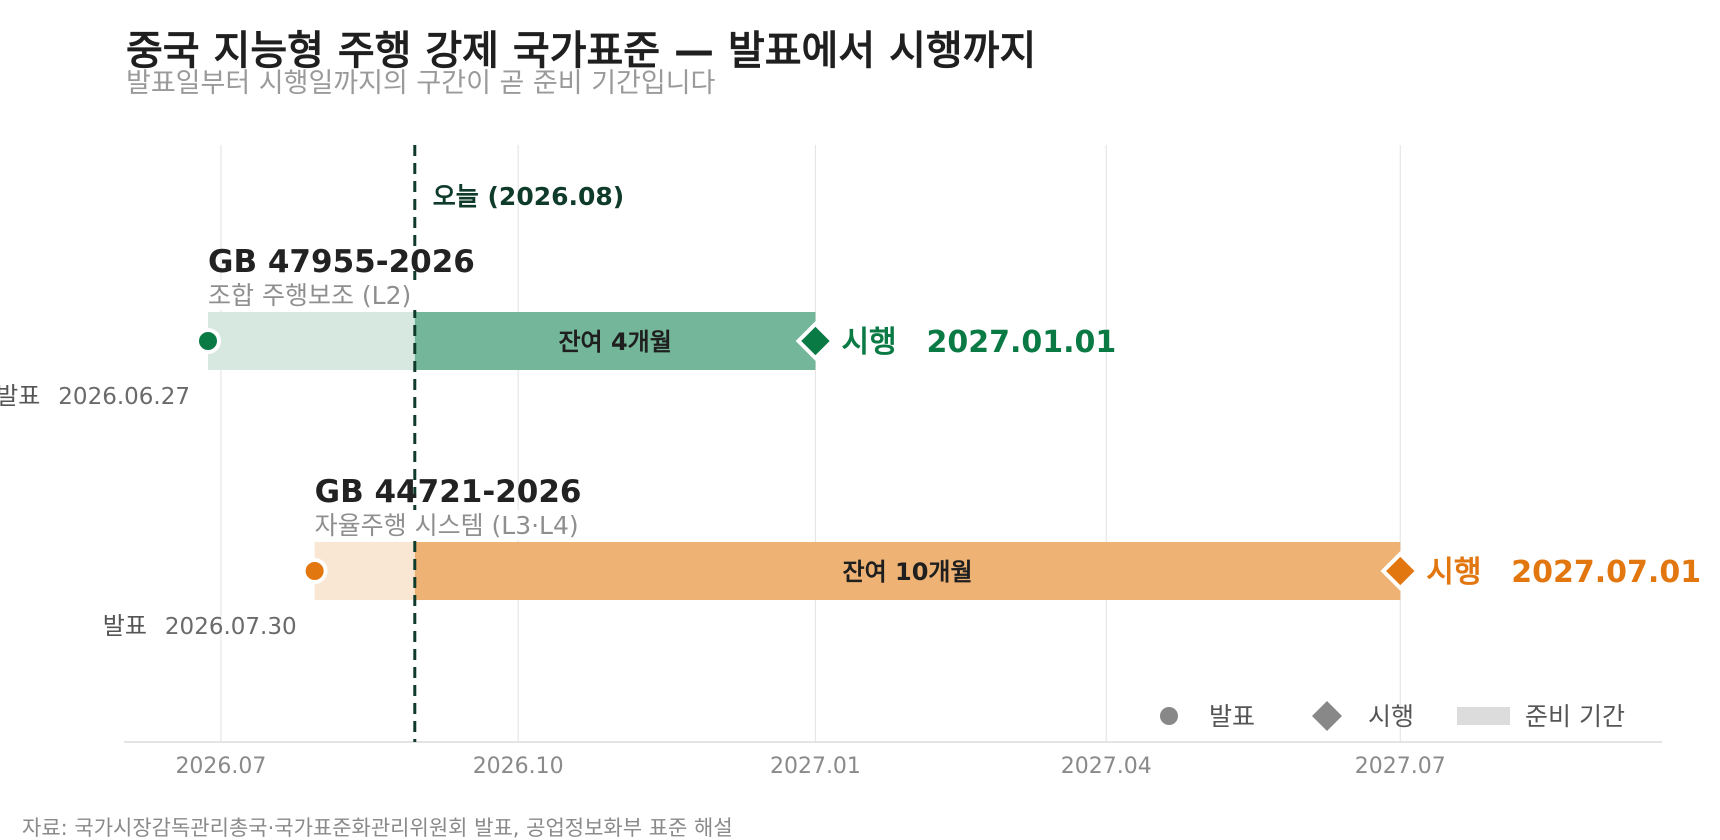 The width and height of the screenshot is (1720, 840). I want to click on legend-label-publish: 발표, so click(1232, 716).